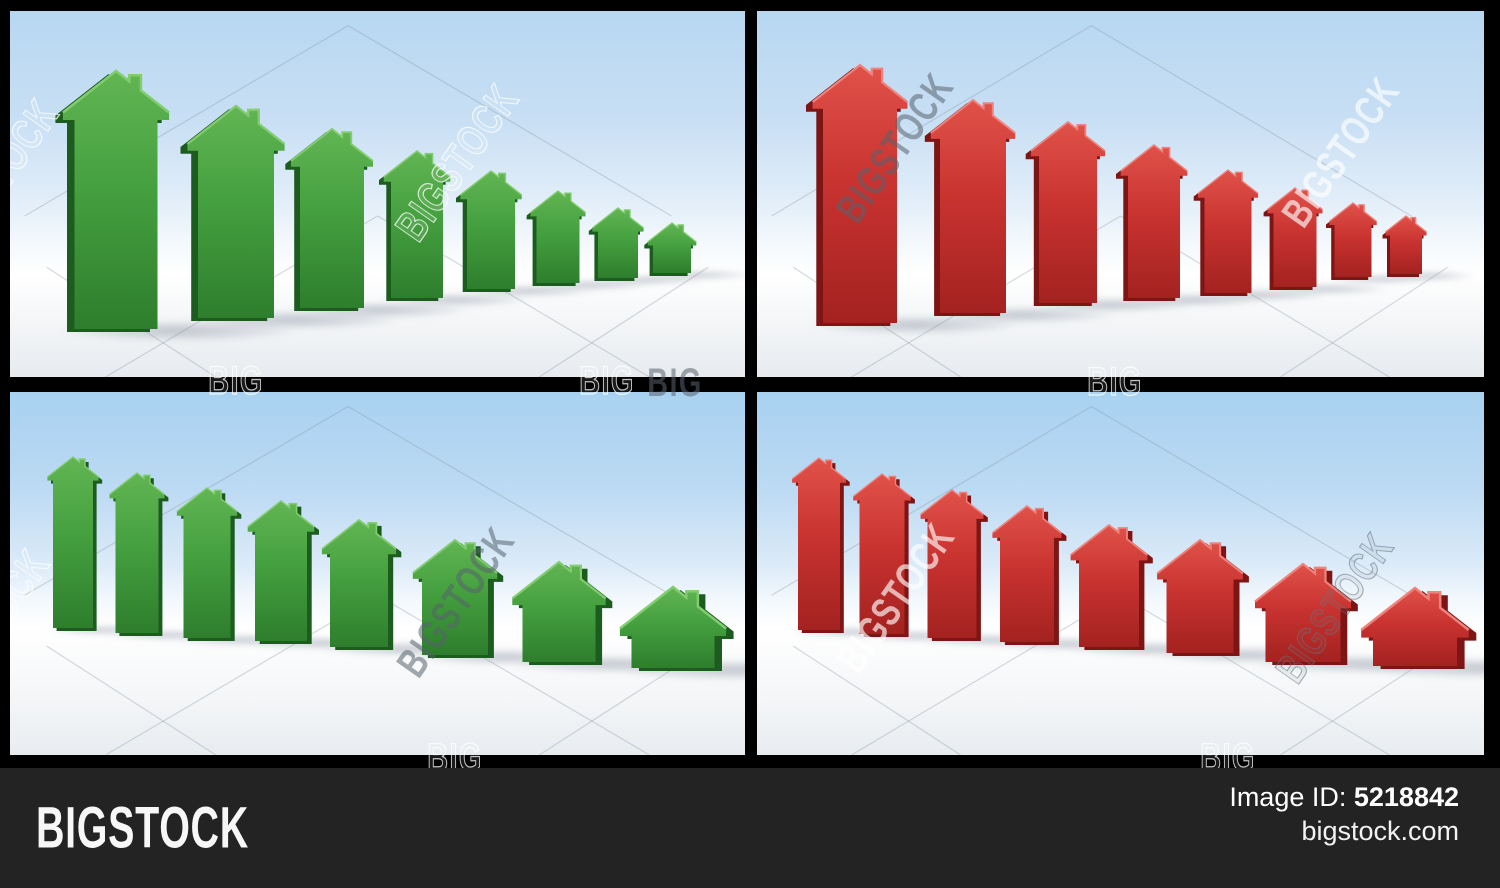 Image resolution: width=1500 pixels, height=888 pixels. What do you see at coordinates (142, 828) in the screenshot?
I see `bigstock-logo: BIGSTOCK` at bounding box center [142, 828].